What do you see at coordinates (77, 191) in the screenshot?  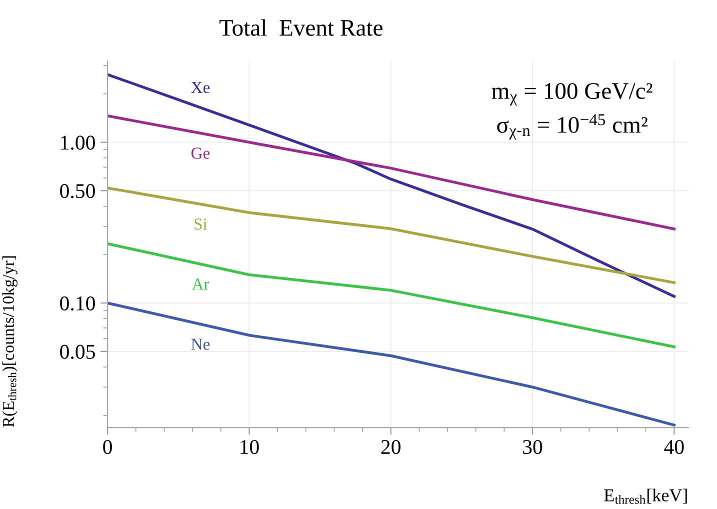 I see `y-tick-label: 0.50` at bounding box center [77, 191].